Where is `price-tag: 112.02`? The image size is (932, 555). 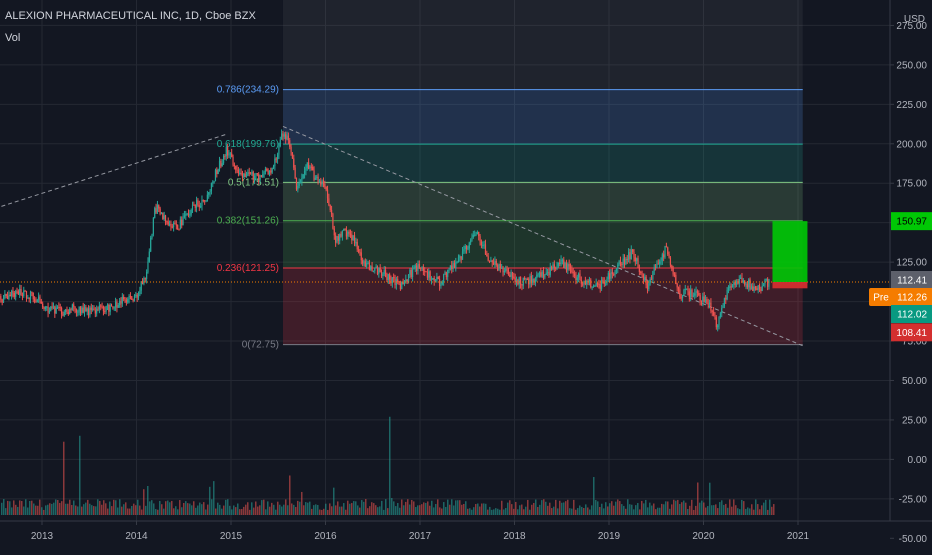 price-tag: 112.02 is located at coordinates (911, 314).